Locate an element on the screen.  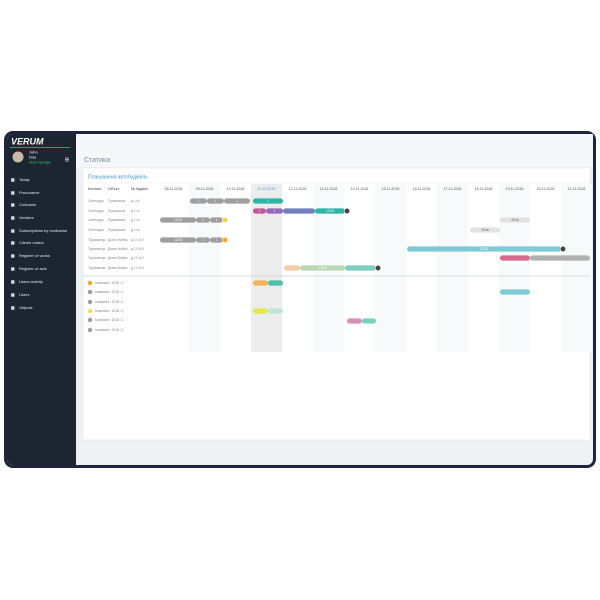
sidebar-edge is located at coordinates (73, 299).